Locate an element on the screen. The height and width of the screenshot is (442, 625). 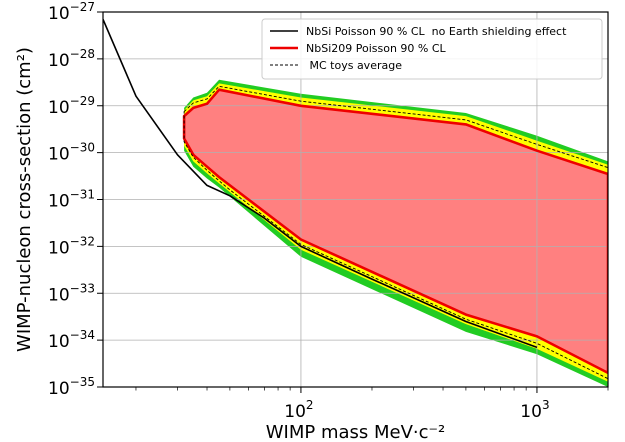
y-tick-label: 10−30 is located at coordinates (71, 153).